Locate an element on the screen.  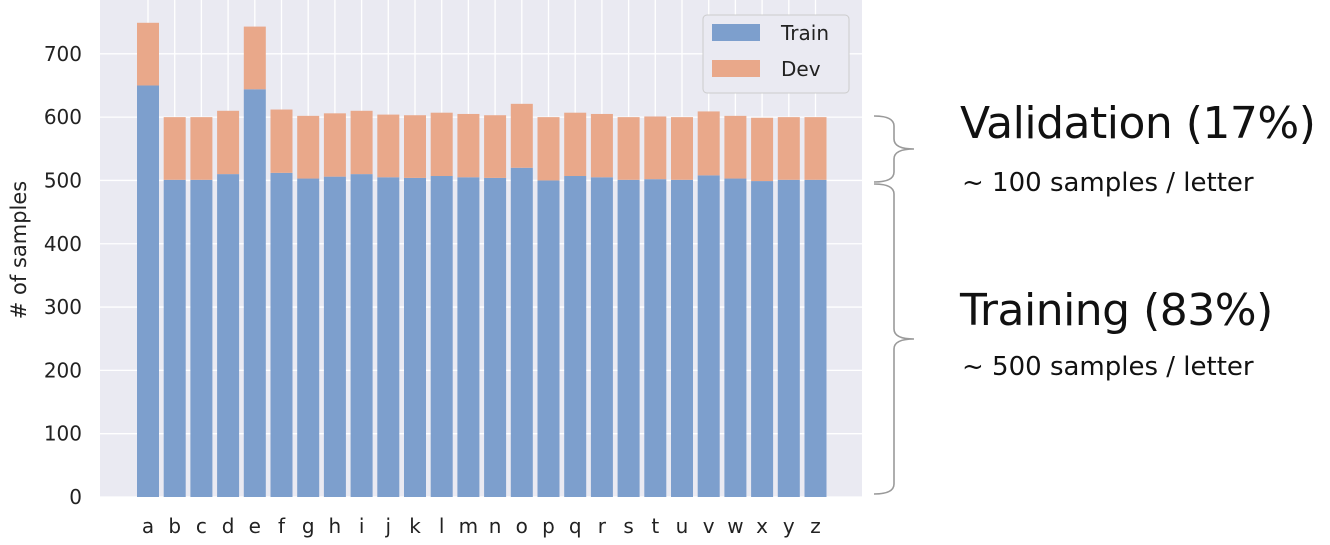
x-tick-label: x is located at coordinates (762, 526).